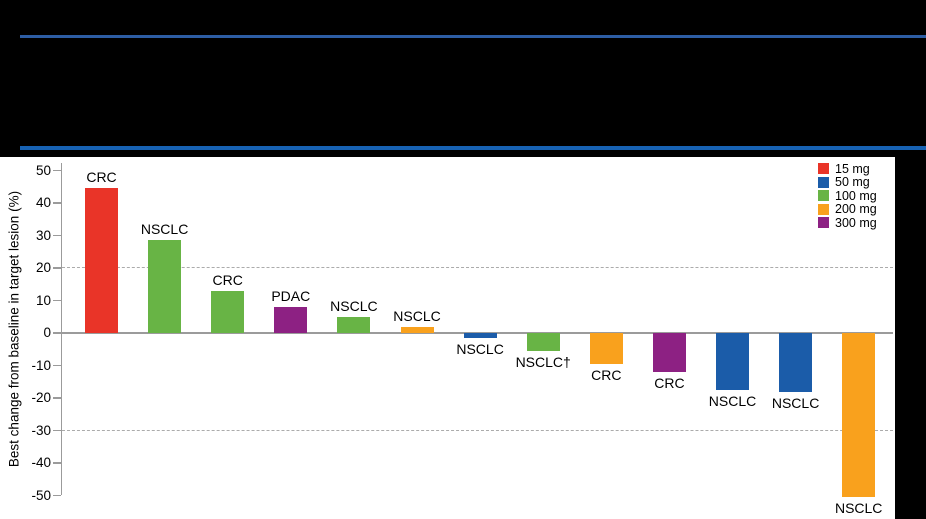 Image resolution: width=926 pixels, height=519 pixels. Describe the element at coordinates (856, 195) in the screenshot. I see `legend-label: 100 mg` at that location.